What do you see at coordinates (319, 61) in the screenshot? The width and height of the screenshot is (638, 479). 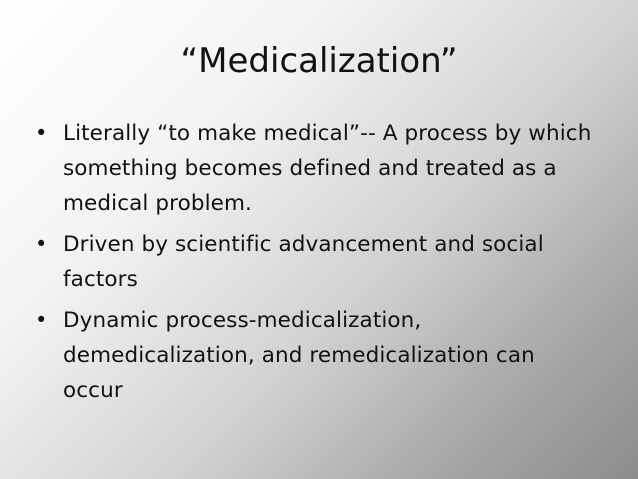 I see `slide-title: “Medicalization”` at bounding box center [319, 61].